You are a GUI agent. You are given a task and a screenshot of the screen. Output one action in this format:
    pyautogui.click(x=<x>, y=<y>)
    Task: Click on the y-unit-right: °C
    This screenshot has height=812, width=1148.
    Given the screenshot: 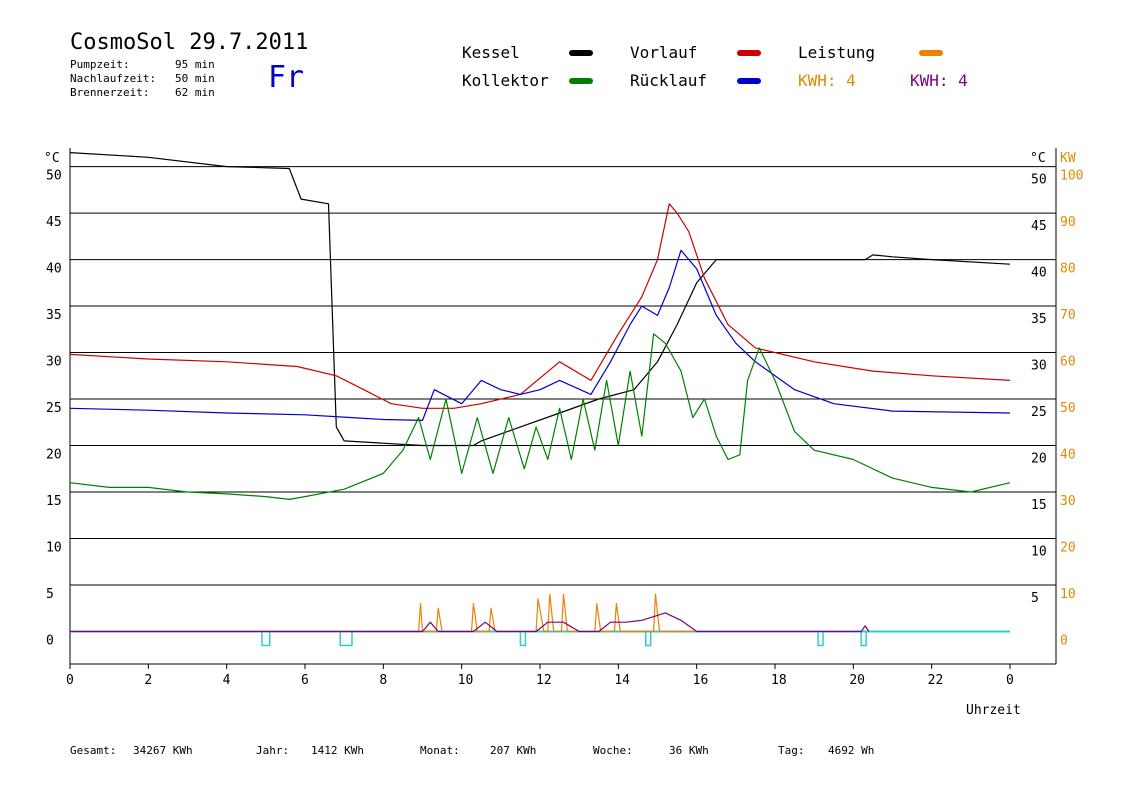 What is the action you would take?
    pyautogui.click(x=1038, y=158)
    